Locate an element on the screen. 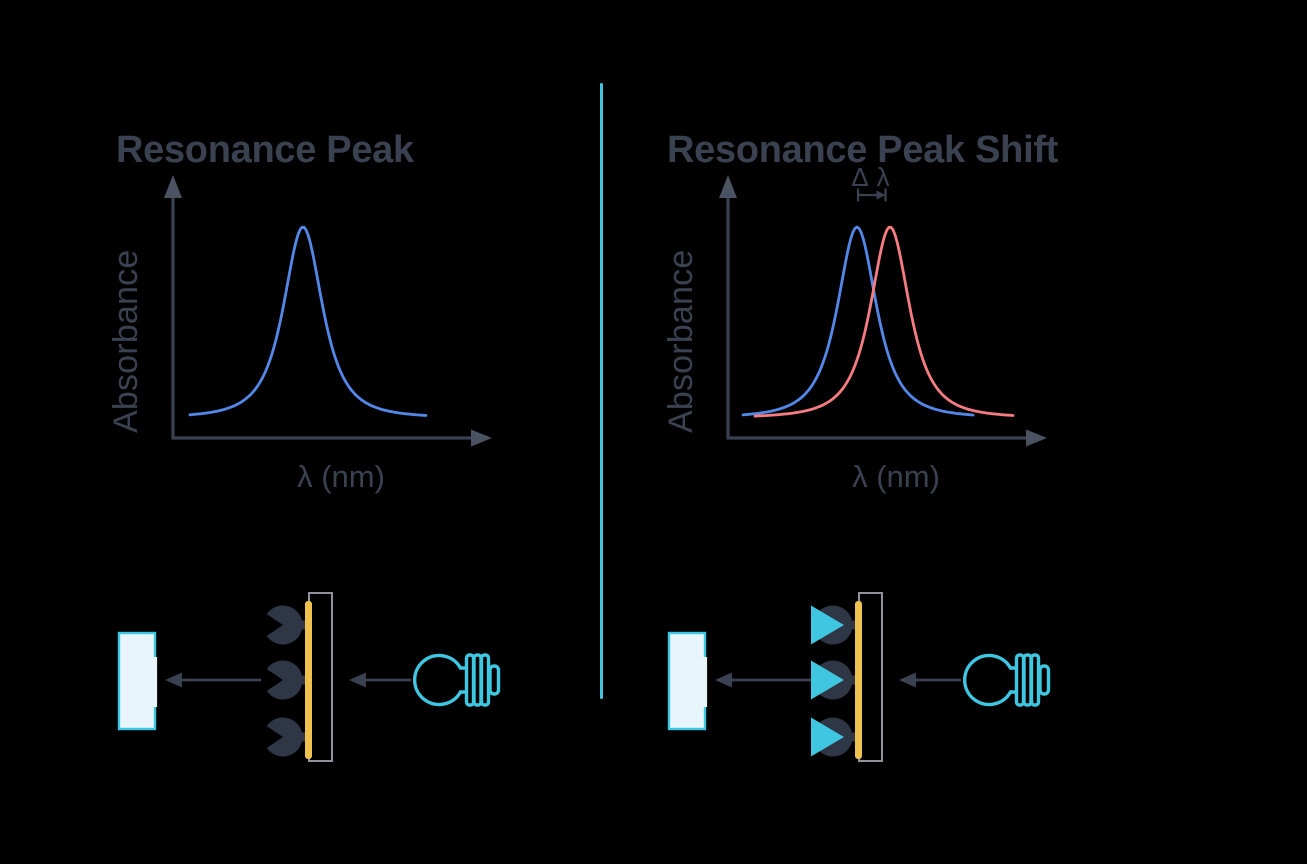 Image resolution: width=1307 pixels, height=864 pixels. resonance-peak-curve is located at coordinates (308, 321).